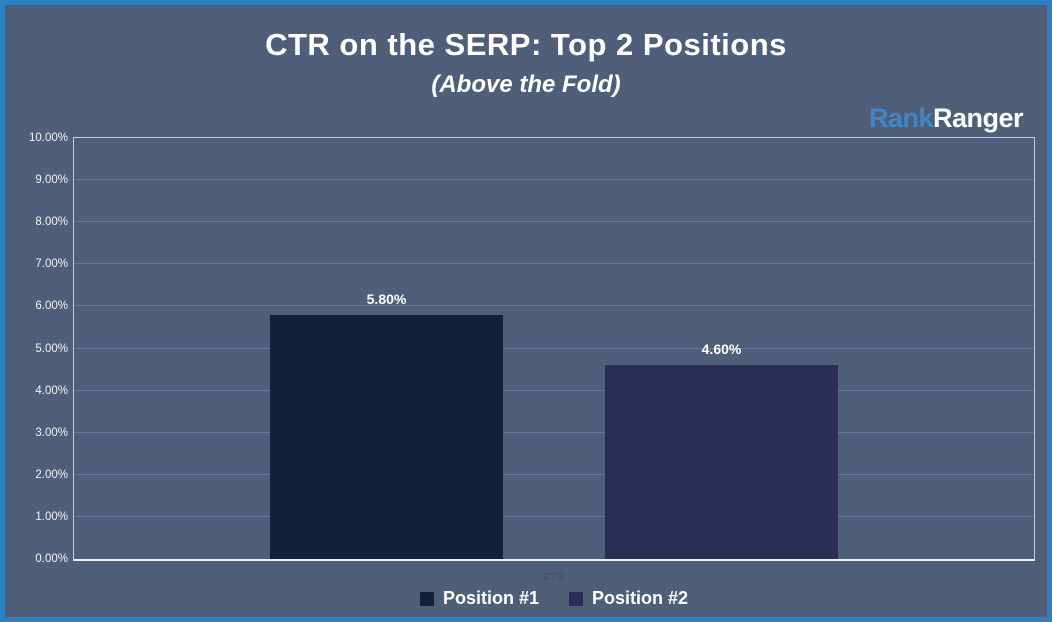 The height and width of the screenshot is (622, 1052). Describe the element at coordinates (51, 306) in the screenshot. I see `y-axis-tick-label: 6.00%` at that location.